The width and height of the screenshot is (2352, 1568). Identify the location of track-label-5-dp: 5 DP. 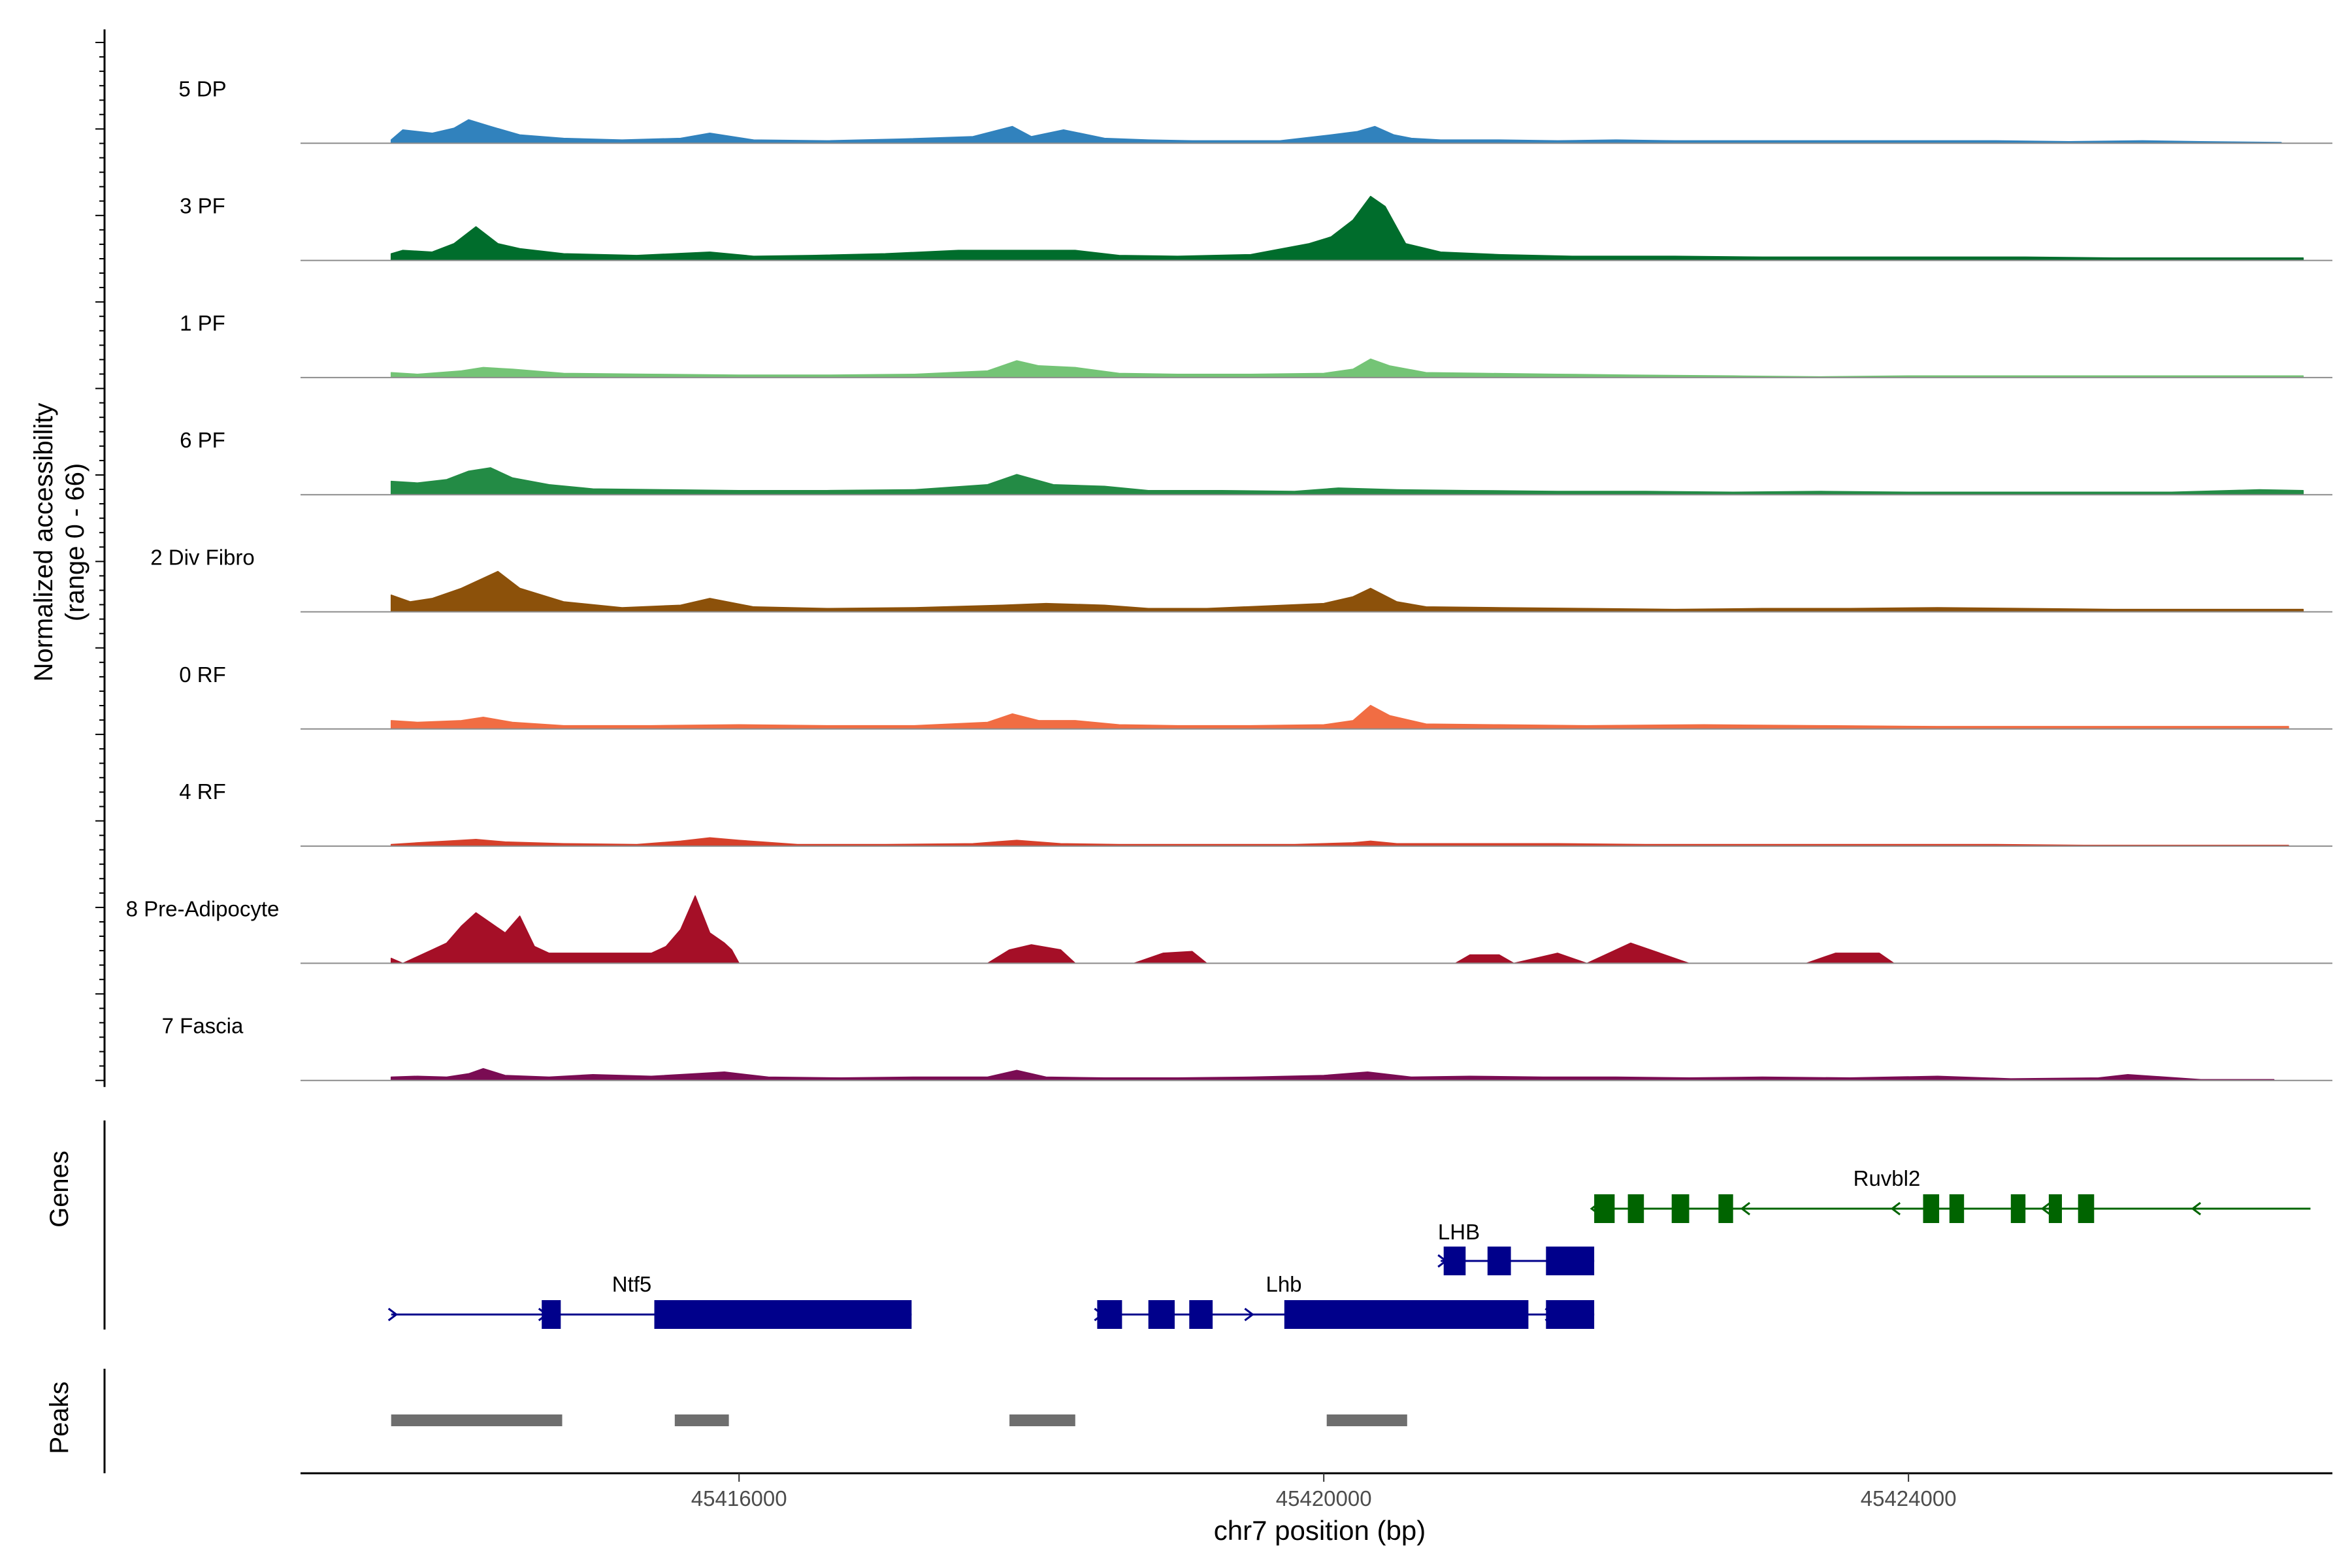
(202, 88).